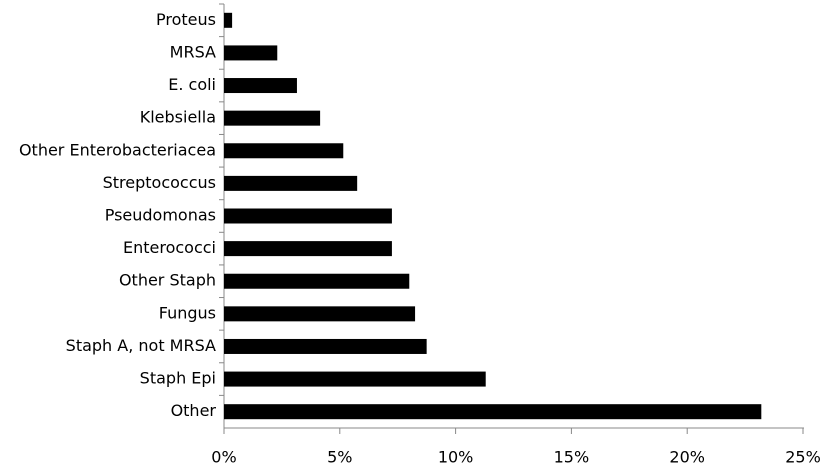  Describe the element at coordinates (192, 84) in the screenshot. I see `y-tick-label: E. coli` at that location.